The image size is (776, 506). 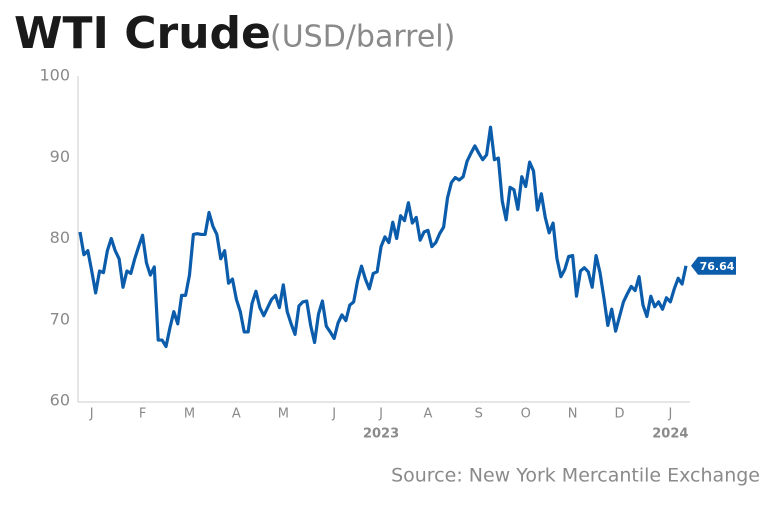 I want to click on chart-subtitle: (USD/barrel), so click(x=362, y=37).